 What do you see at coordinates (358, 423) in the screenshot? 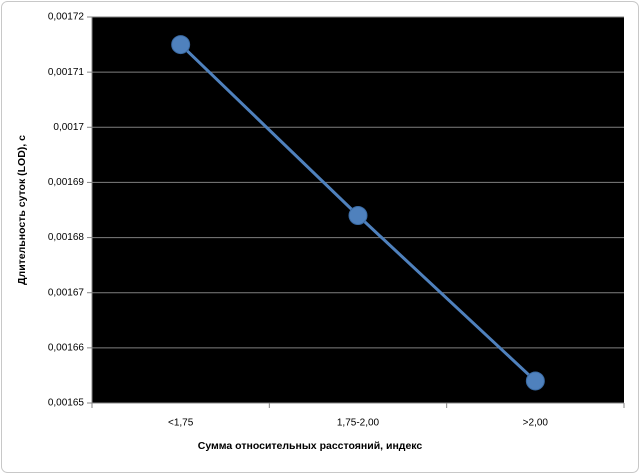
I see `x-tick-label: 1,75-2,00` at bounding box center [358, 423].